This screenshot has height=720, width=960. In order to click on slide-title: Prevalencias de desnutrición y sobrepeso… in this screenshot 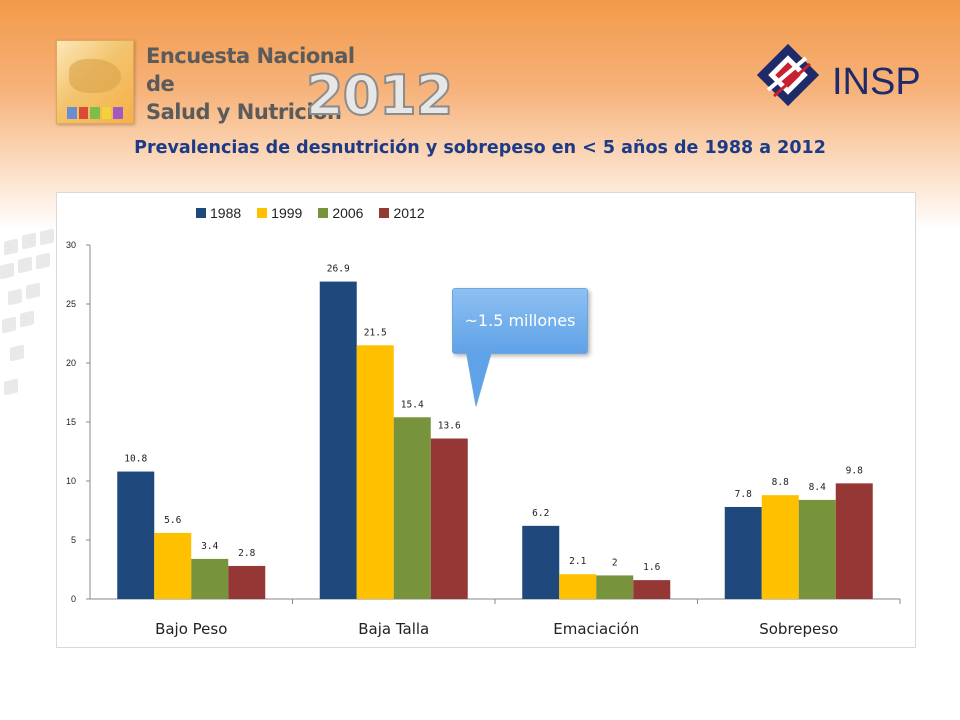, I will do `click(480, 148)`.